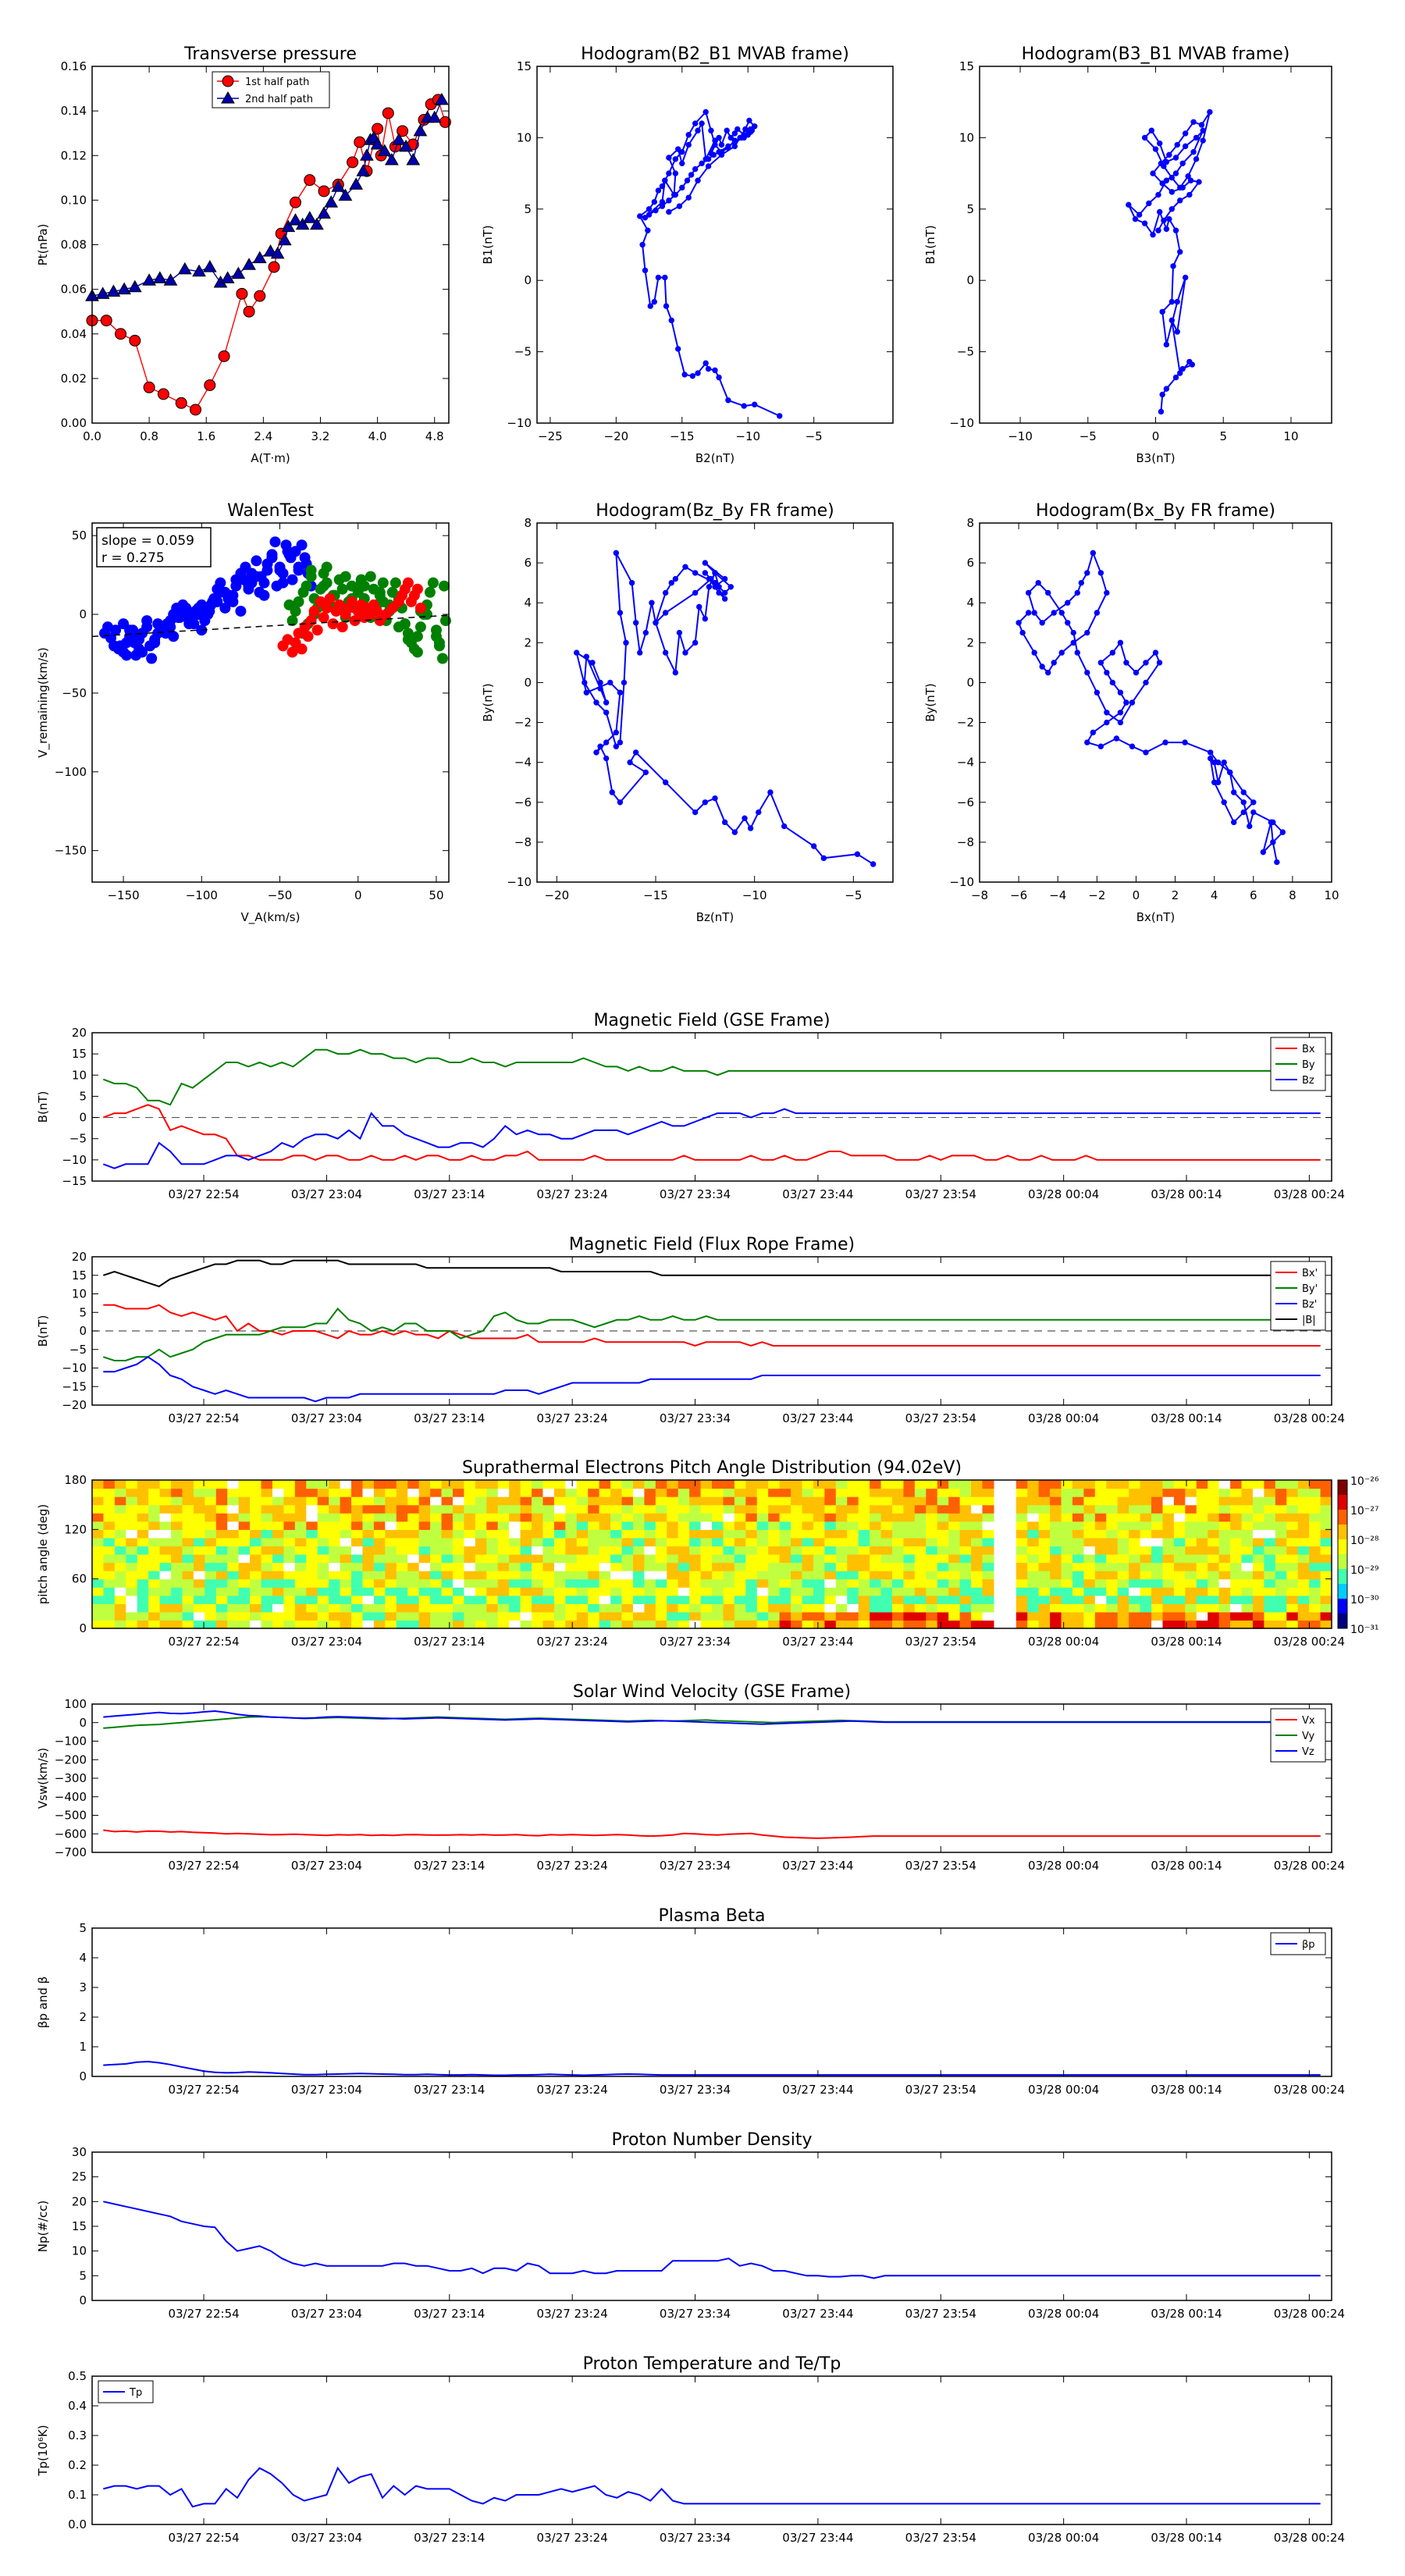 This screenshot has height=2576, width=1405. What do you see at coordinates (970, 523) in the screenshot?
I see `y-tick-label: 8` at bounding box center [970, 523].